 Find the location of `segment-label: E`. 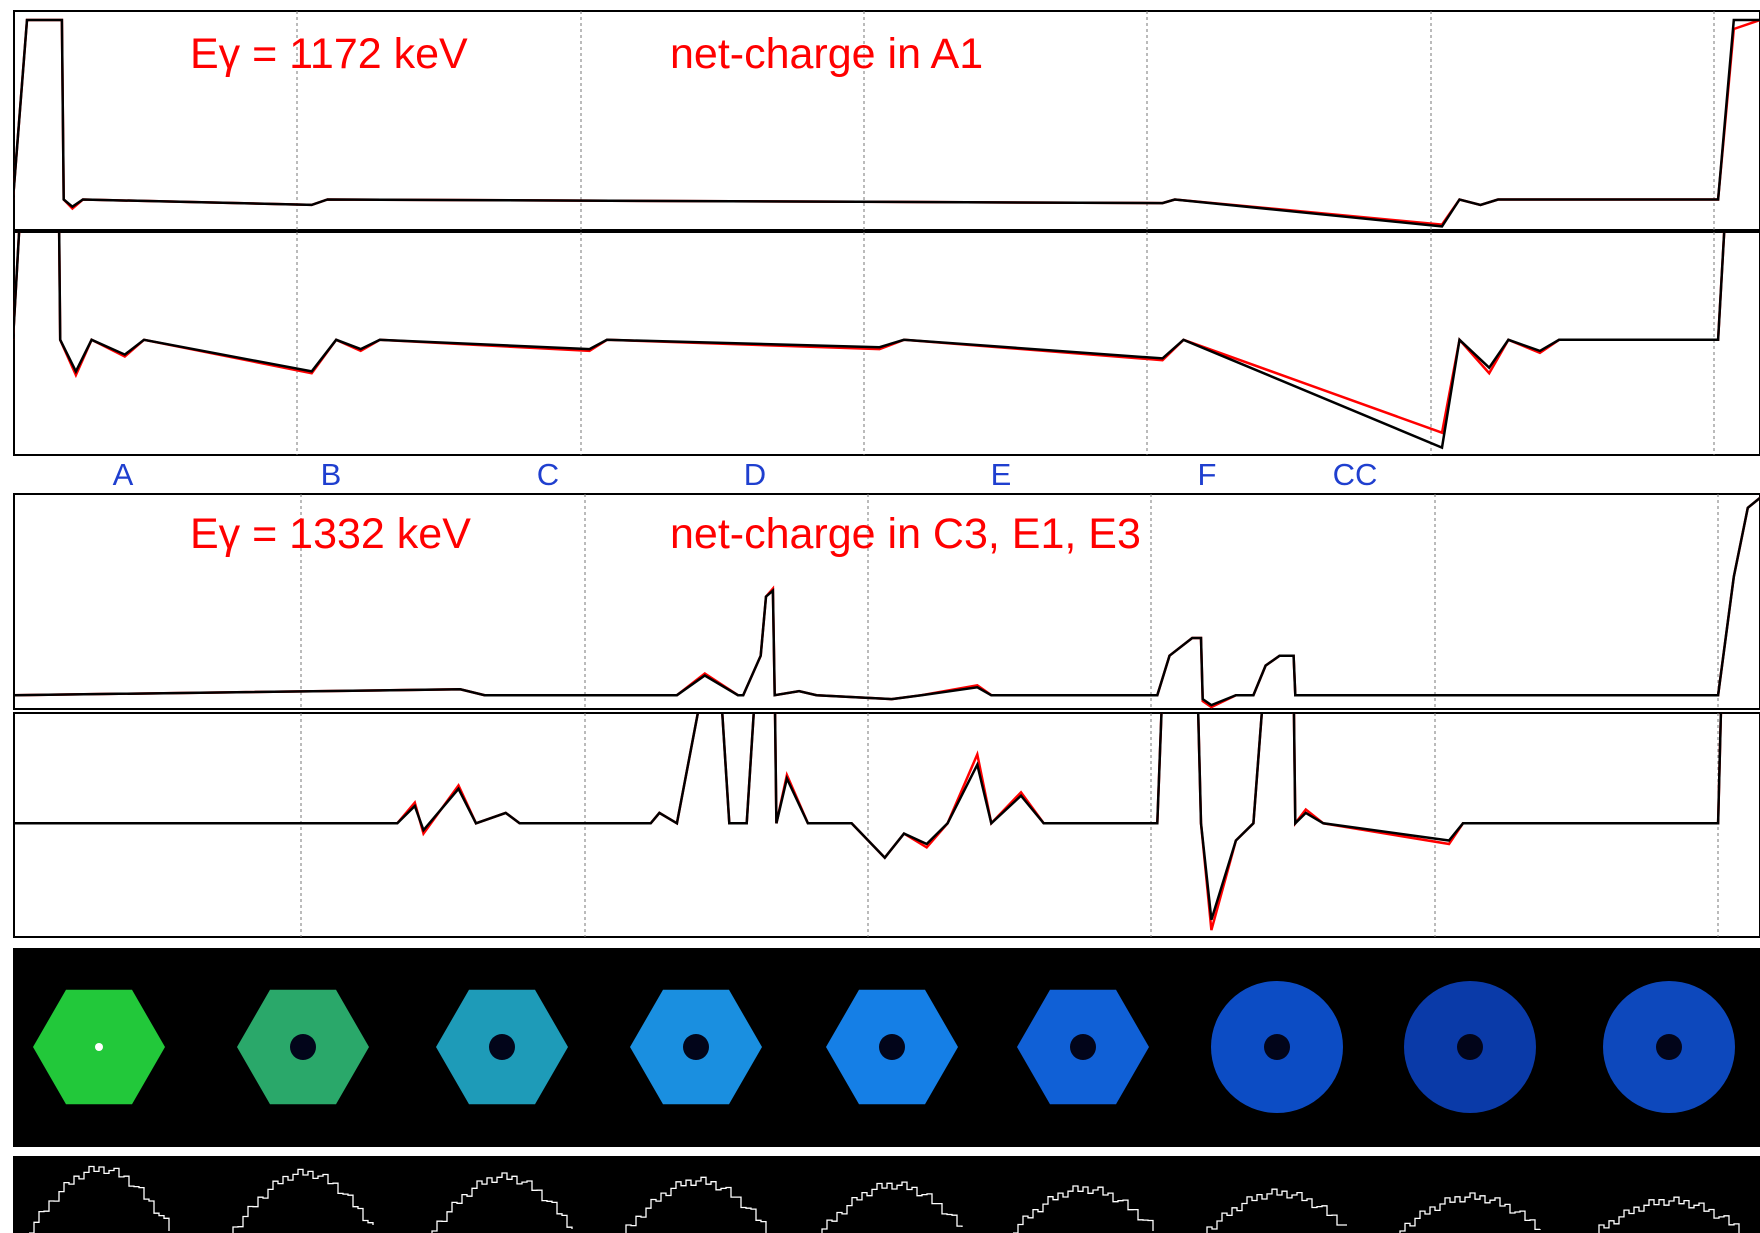

segment-label: E is located at coordinates (1001, 474).